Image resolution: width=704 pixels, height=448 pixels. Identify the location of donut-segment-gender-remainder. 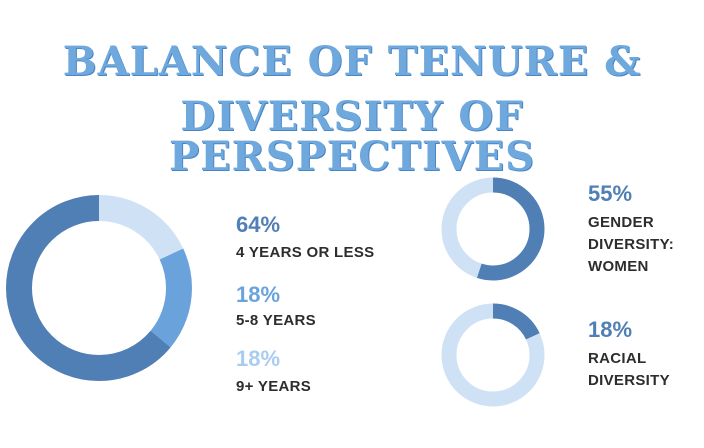
(493, 229).